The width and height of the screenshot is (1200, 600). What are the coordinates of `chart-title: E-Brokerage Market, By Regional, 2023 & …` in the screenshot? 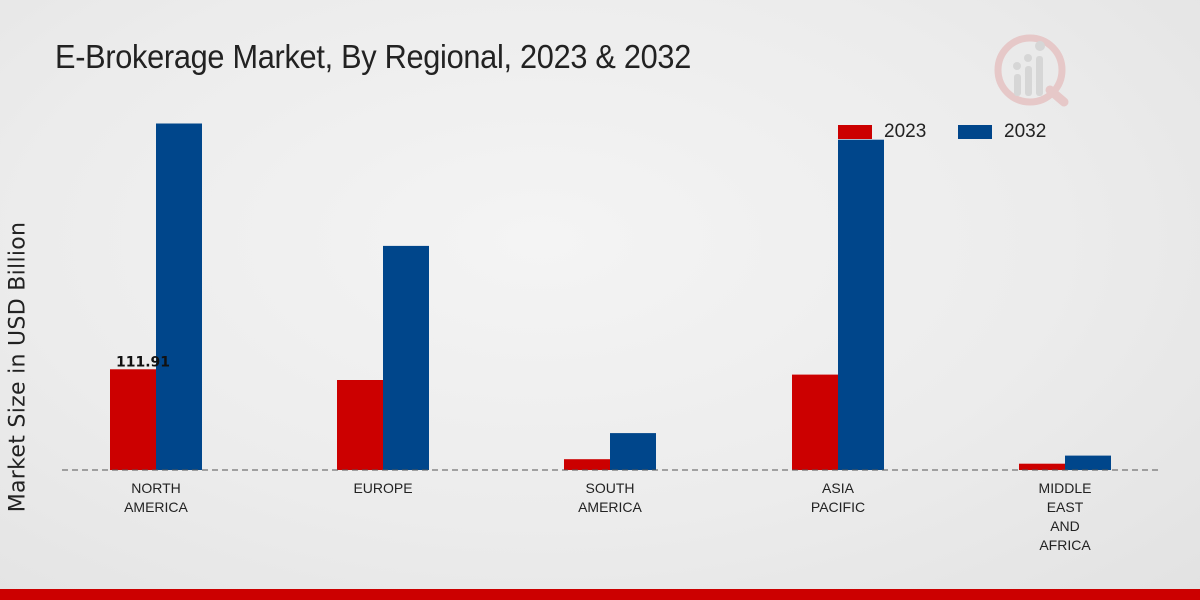 It's located at (373, 56).